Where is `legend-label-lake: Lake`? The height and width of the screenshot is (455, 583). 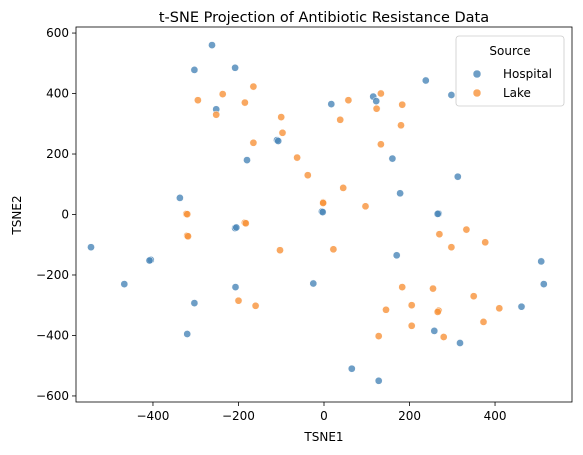
legend-label-lake: Lake is located at coordinates (517, 93).